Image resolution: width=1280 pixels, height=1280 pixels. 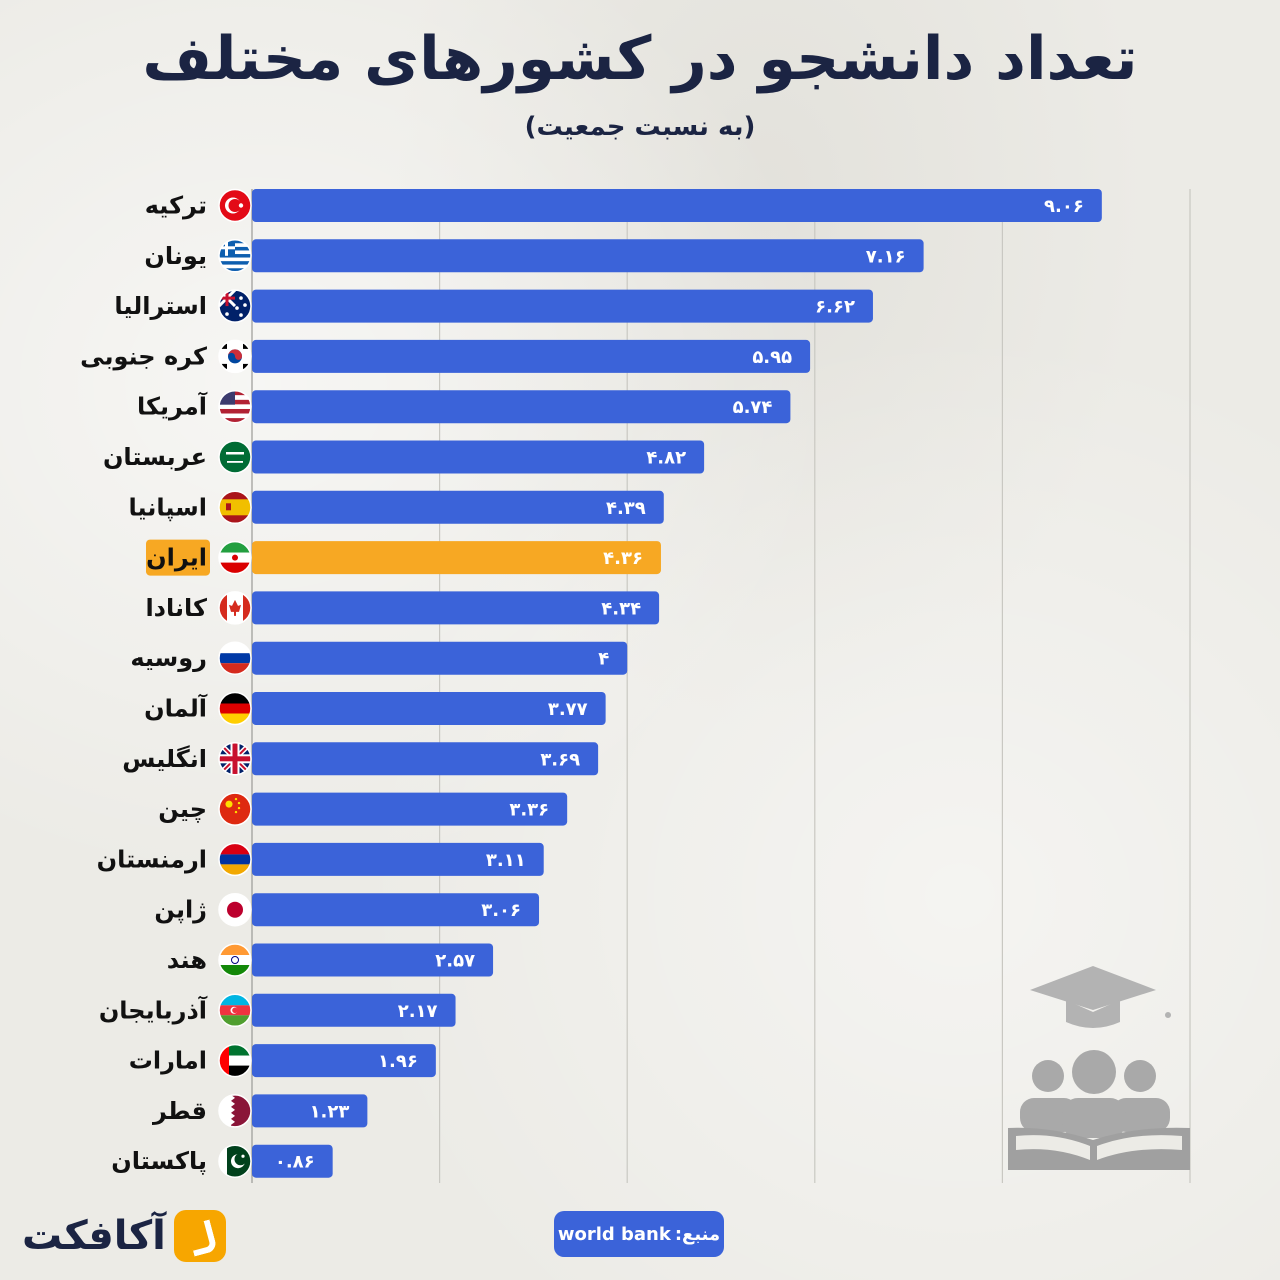 I want to click on bar-value-label: ۷.۱۶, so click(x=886, y=256).